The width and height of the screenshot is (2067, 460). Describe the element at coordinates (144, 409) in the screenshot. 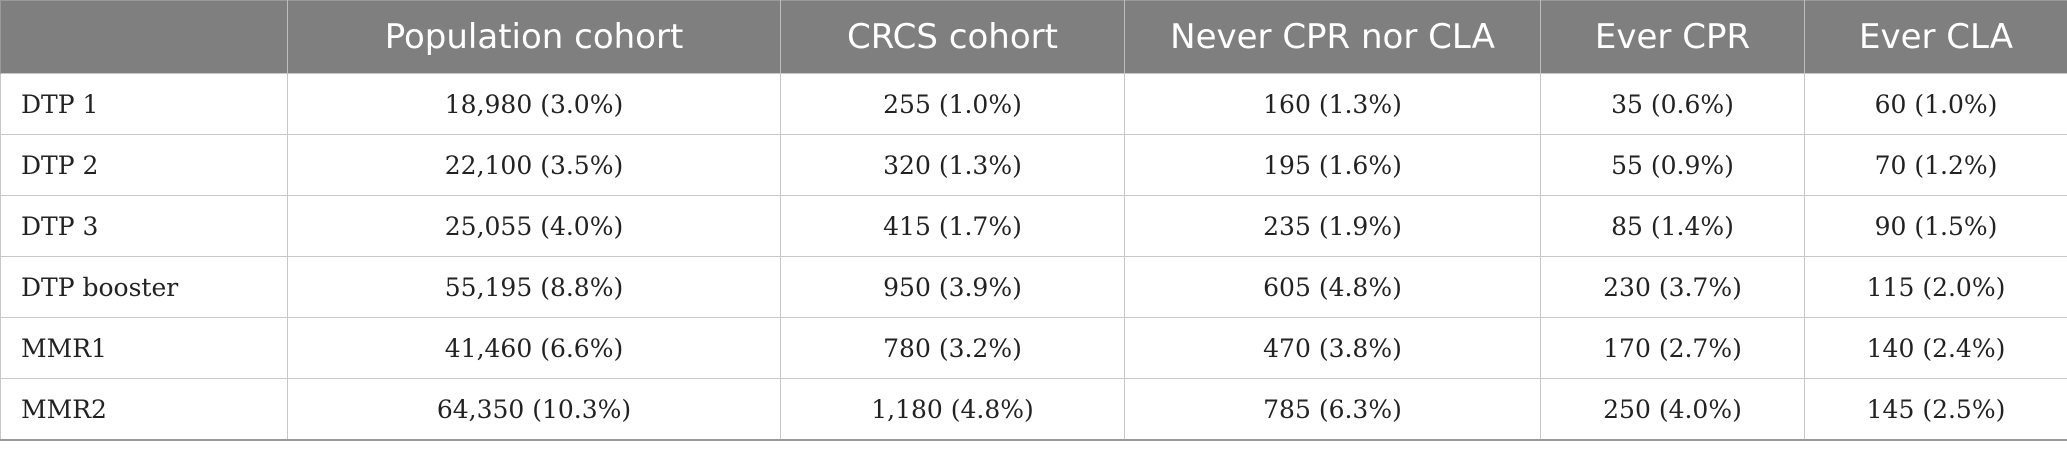

I see `row-label-cell: MMR2` at that location.